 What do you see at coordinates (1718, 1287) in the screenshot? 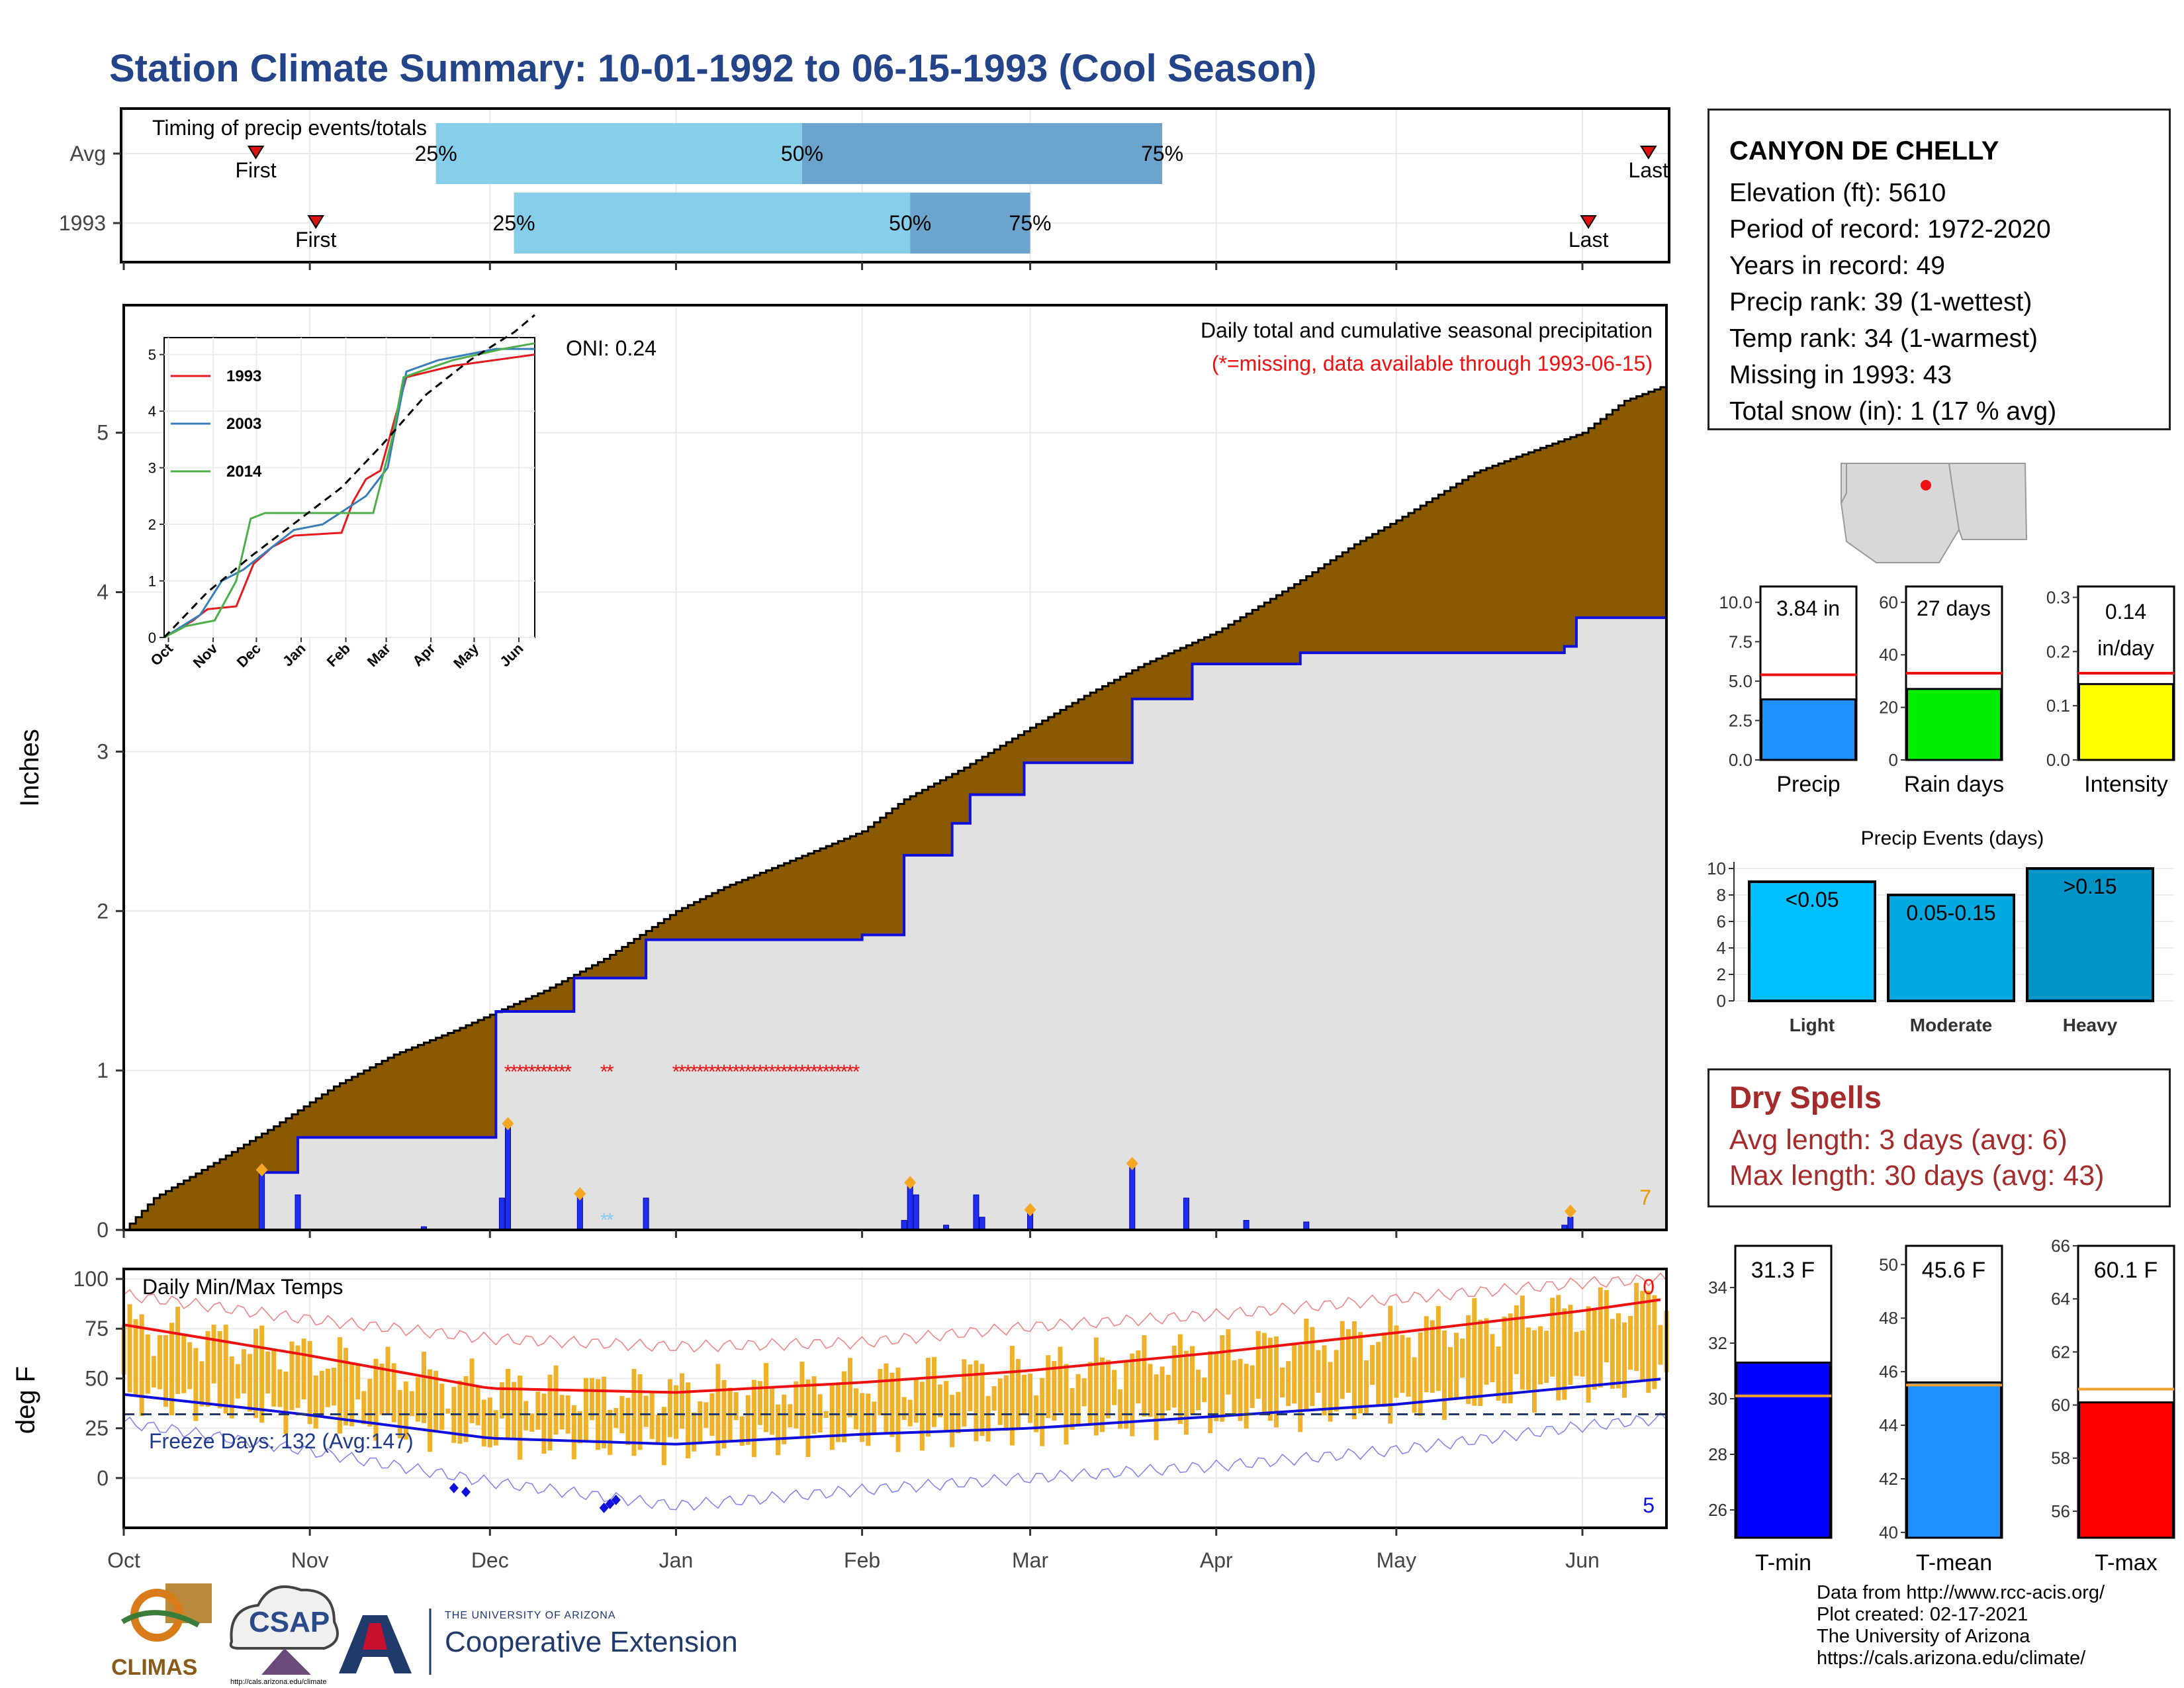
I see `gauge-ytick-label: 34` at bounding box center [1718, 1287].